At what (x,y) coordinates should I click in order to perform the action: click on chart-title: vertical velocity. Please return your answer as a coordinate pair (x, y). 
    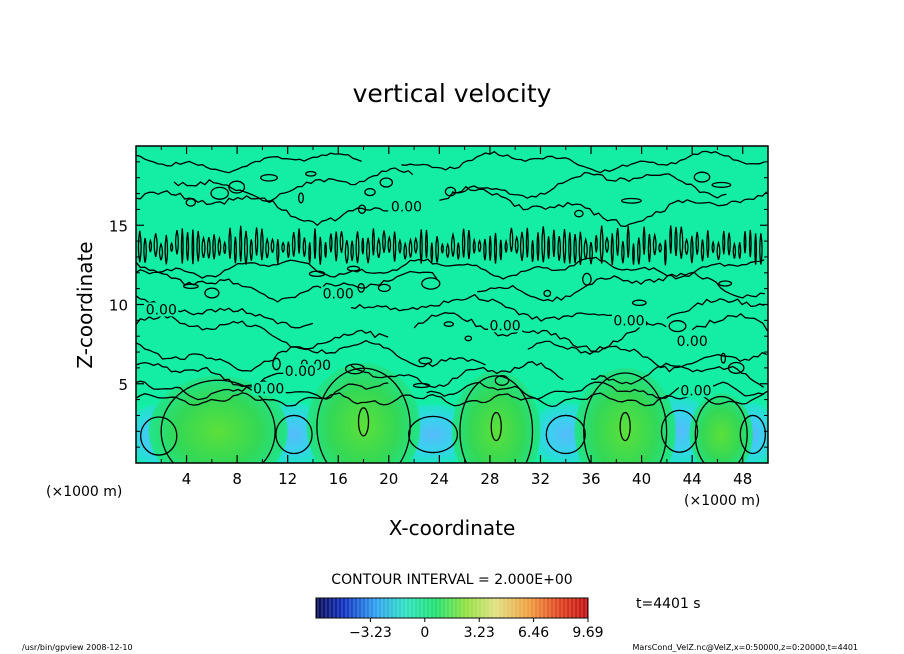
    Looking at the image, I should click on (452, 93).